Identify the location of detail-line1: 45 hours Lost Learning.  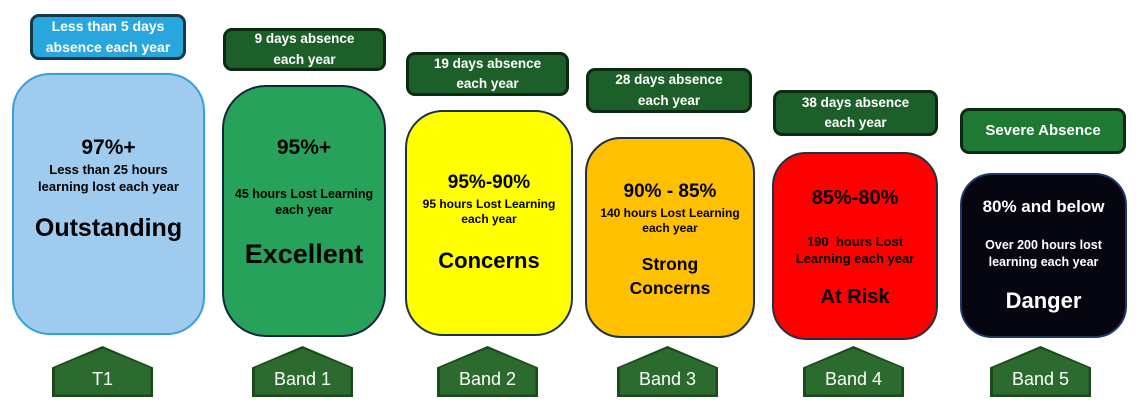
(304, 194).